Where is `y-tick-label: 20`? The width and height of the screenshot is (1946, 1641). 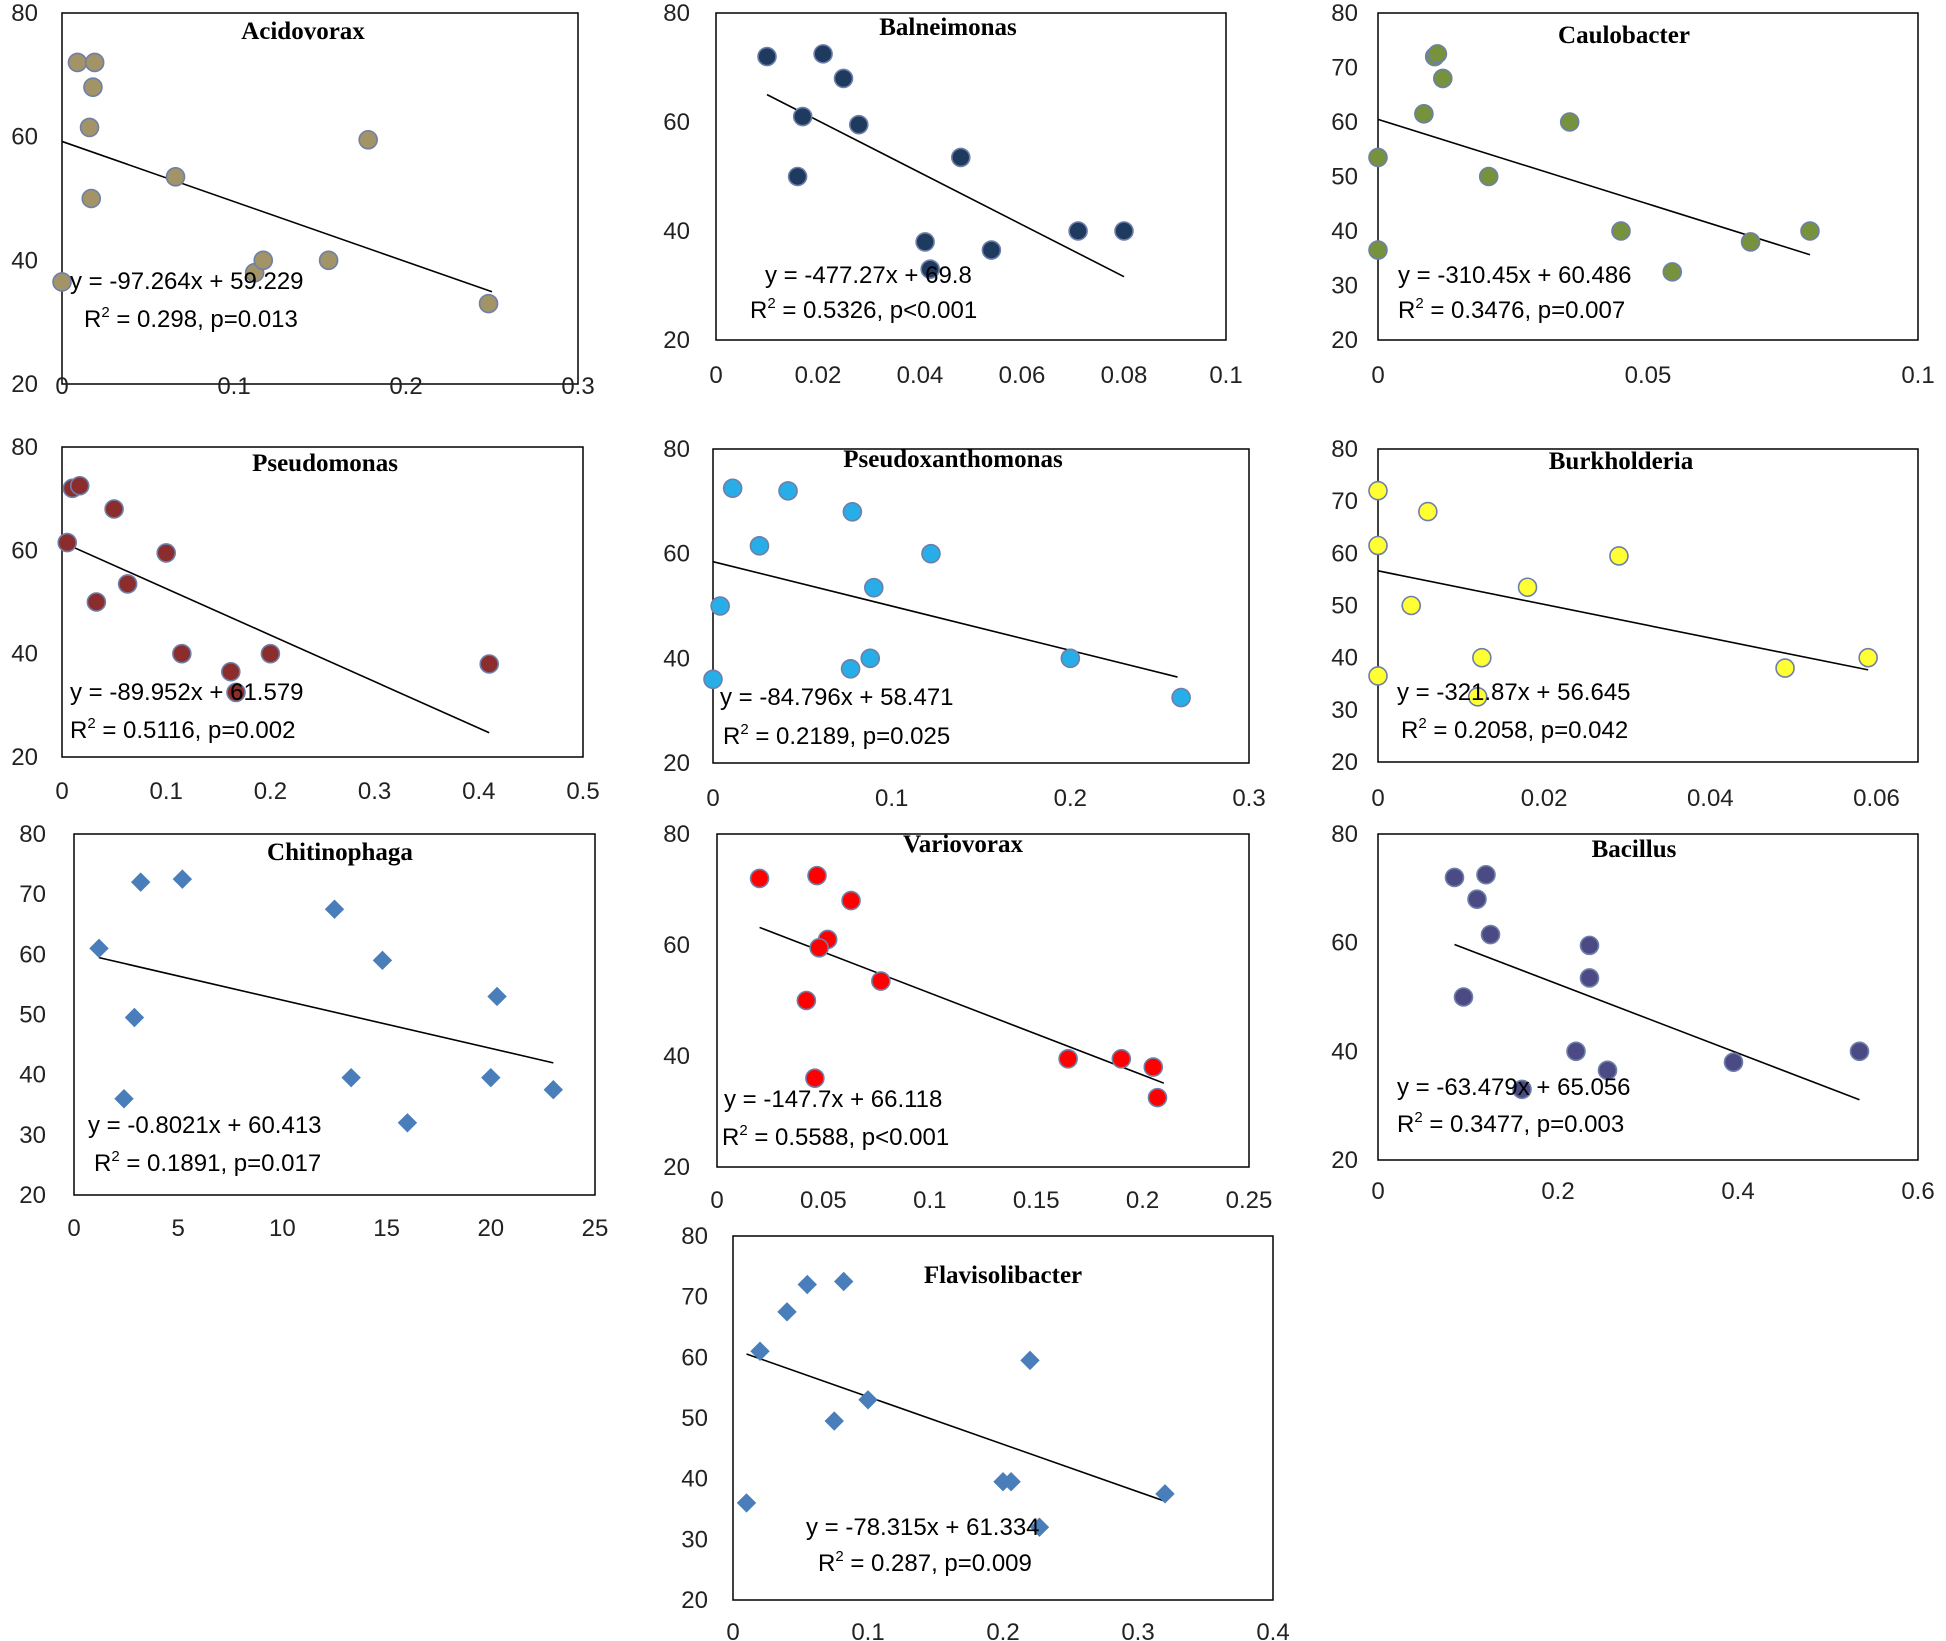
y-tick-label: 20 is located at coordinates (676, 763).